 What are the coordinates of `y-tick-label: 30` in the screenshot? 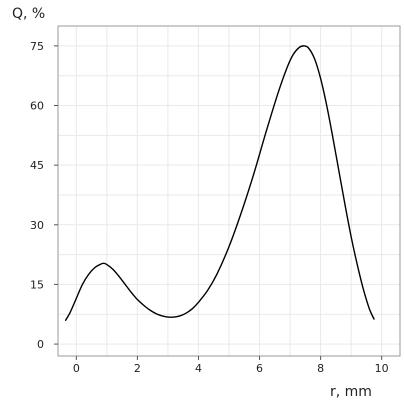 It's located at (37, 225).